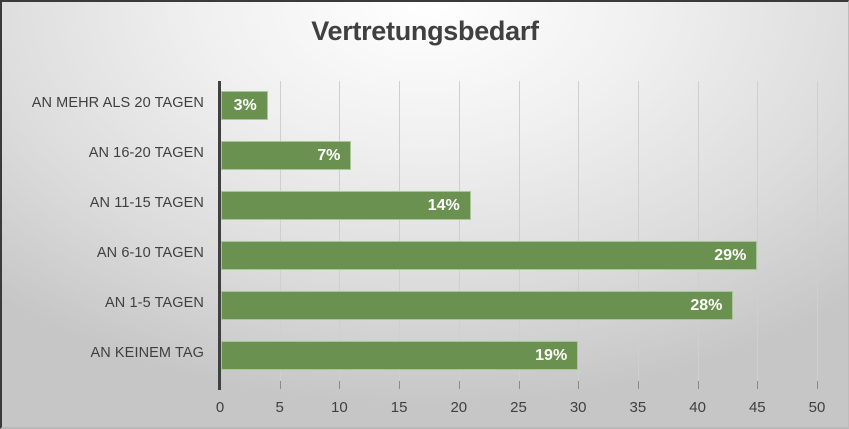  What do you see at coordinates (425, 31) in the screenshot?
I see `chart-title: Vertretungsbedarf` at bounding box center [425, 31].